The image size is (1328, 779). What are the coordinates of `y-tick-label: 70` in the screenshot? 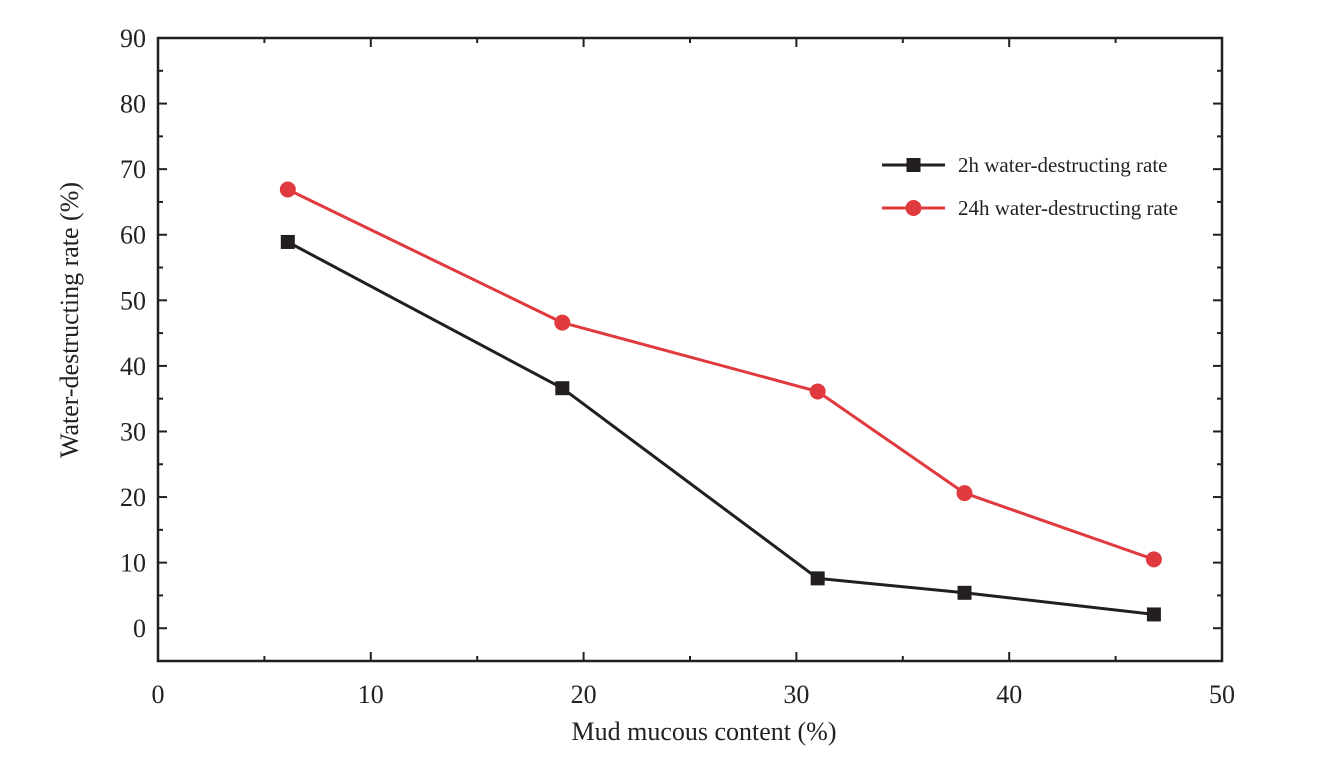 It's located at (133, 169).